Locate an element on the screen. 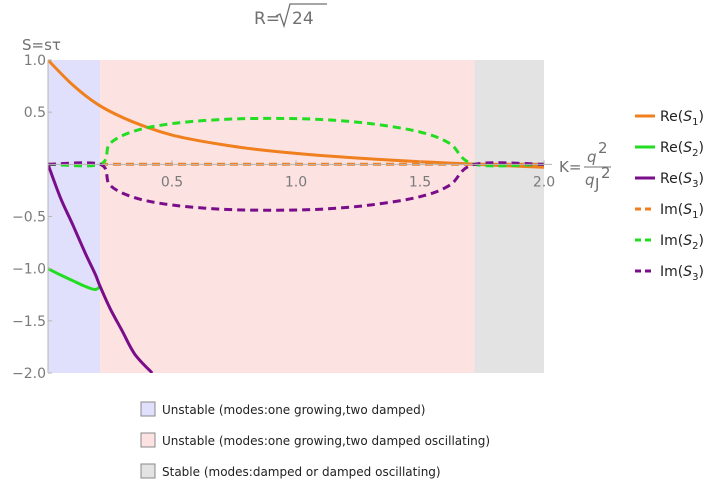  legend-label: Re(S2) is located at coordinates (682, 149).